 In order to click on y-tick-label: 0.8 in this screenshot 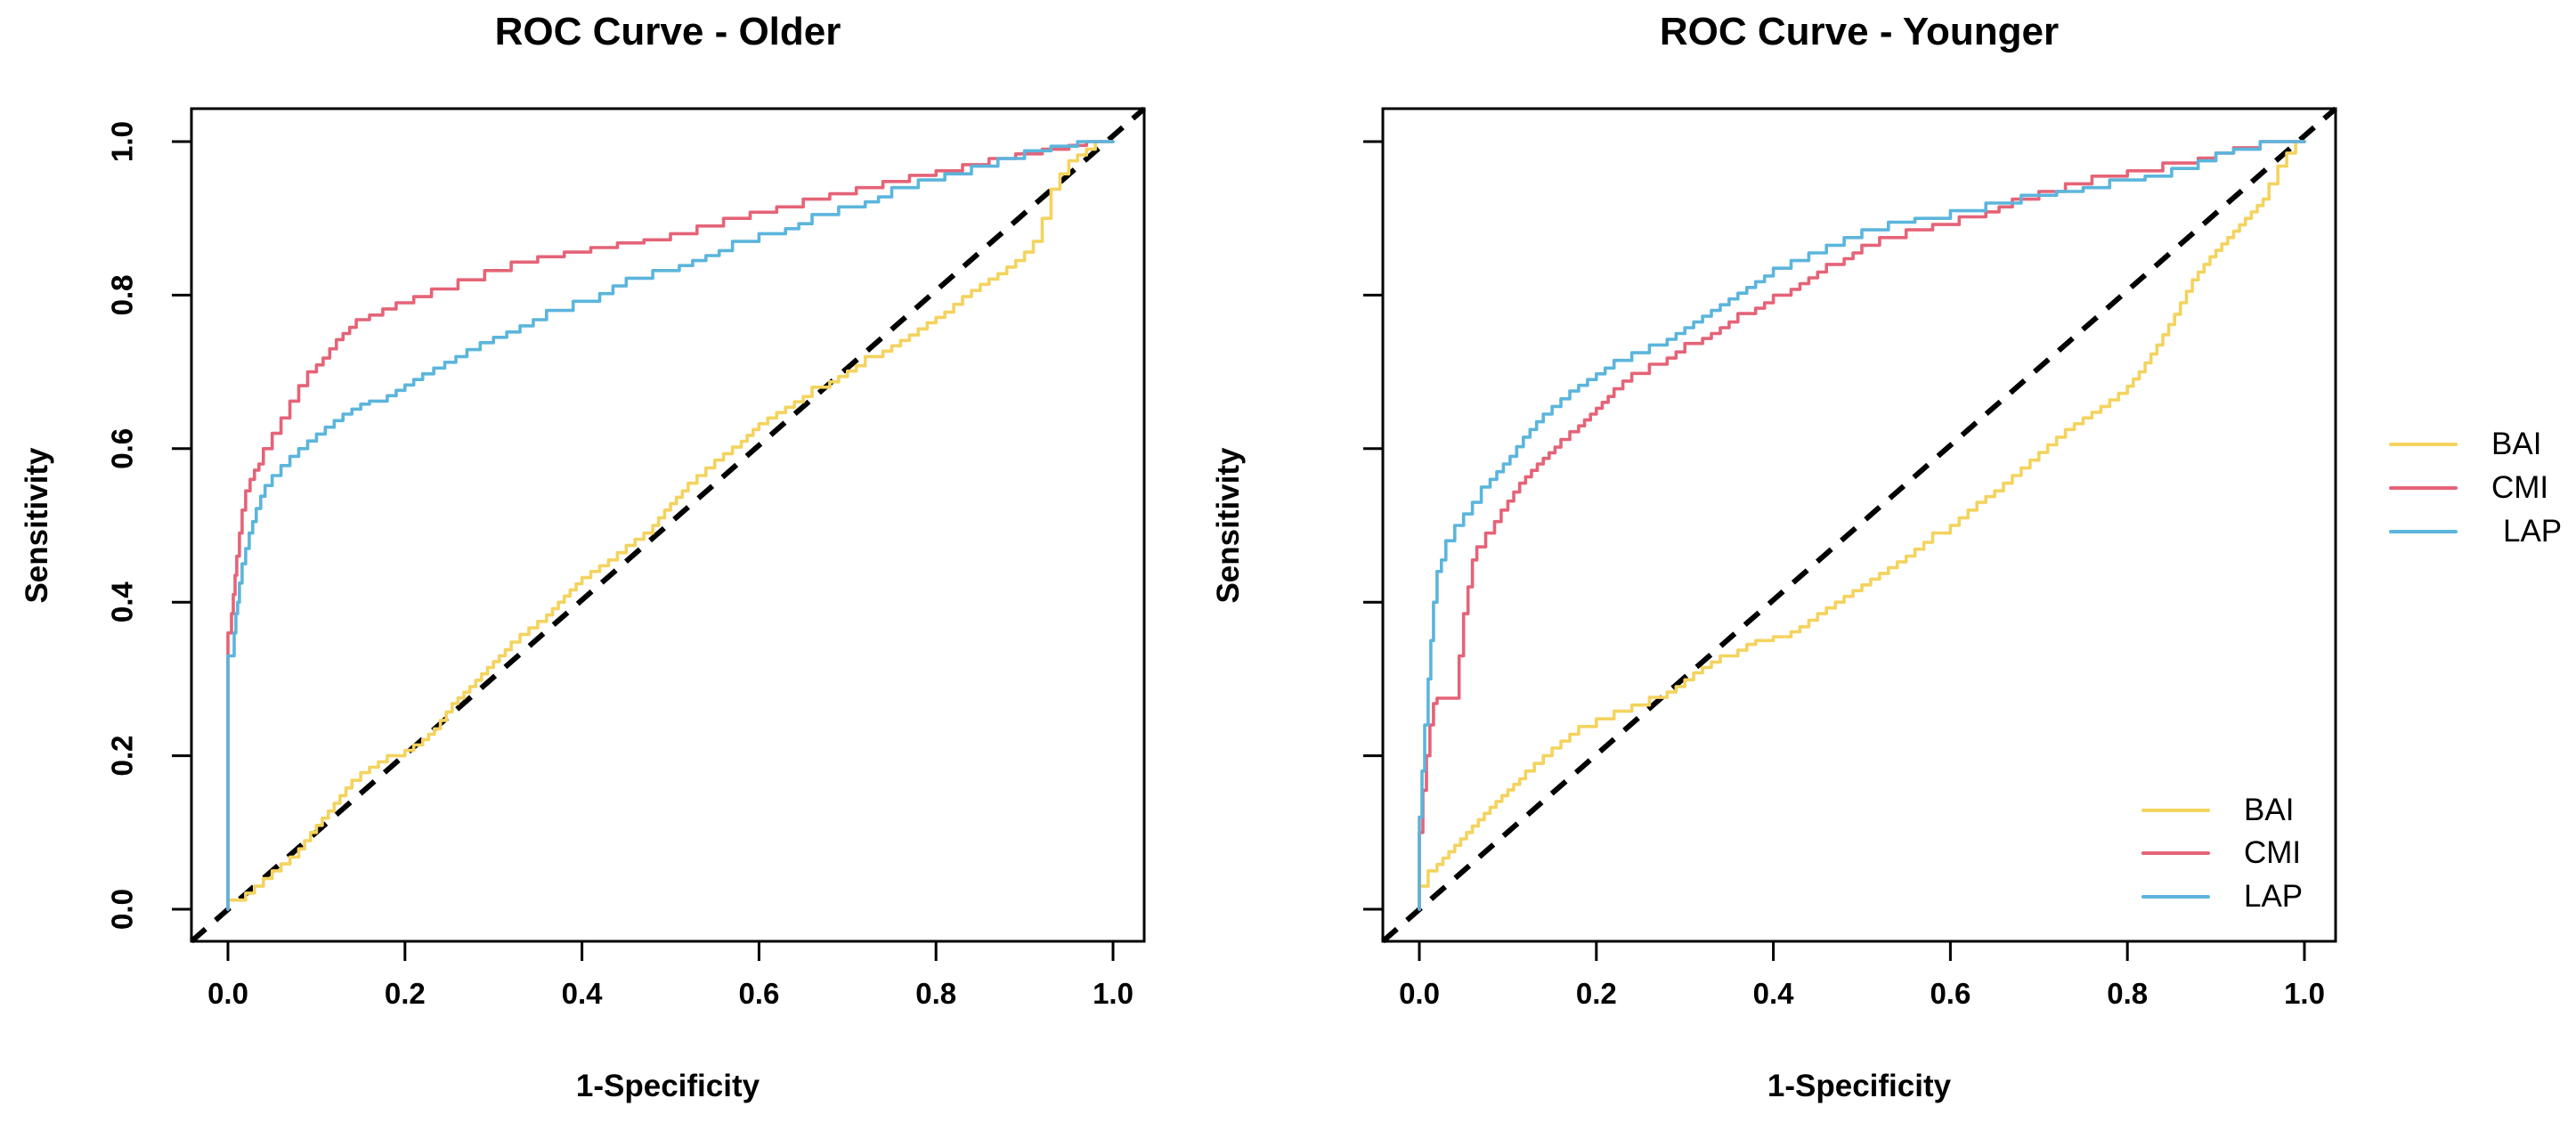, I will do `click(122, 294)`.